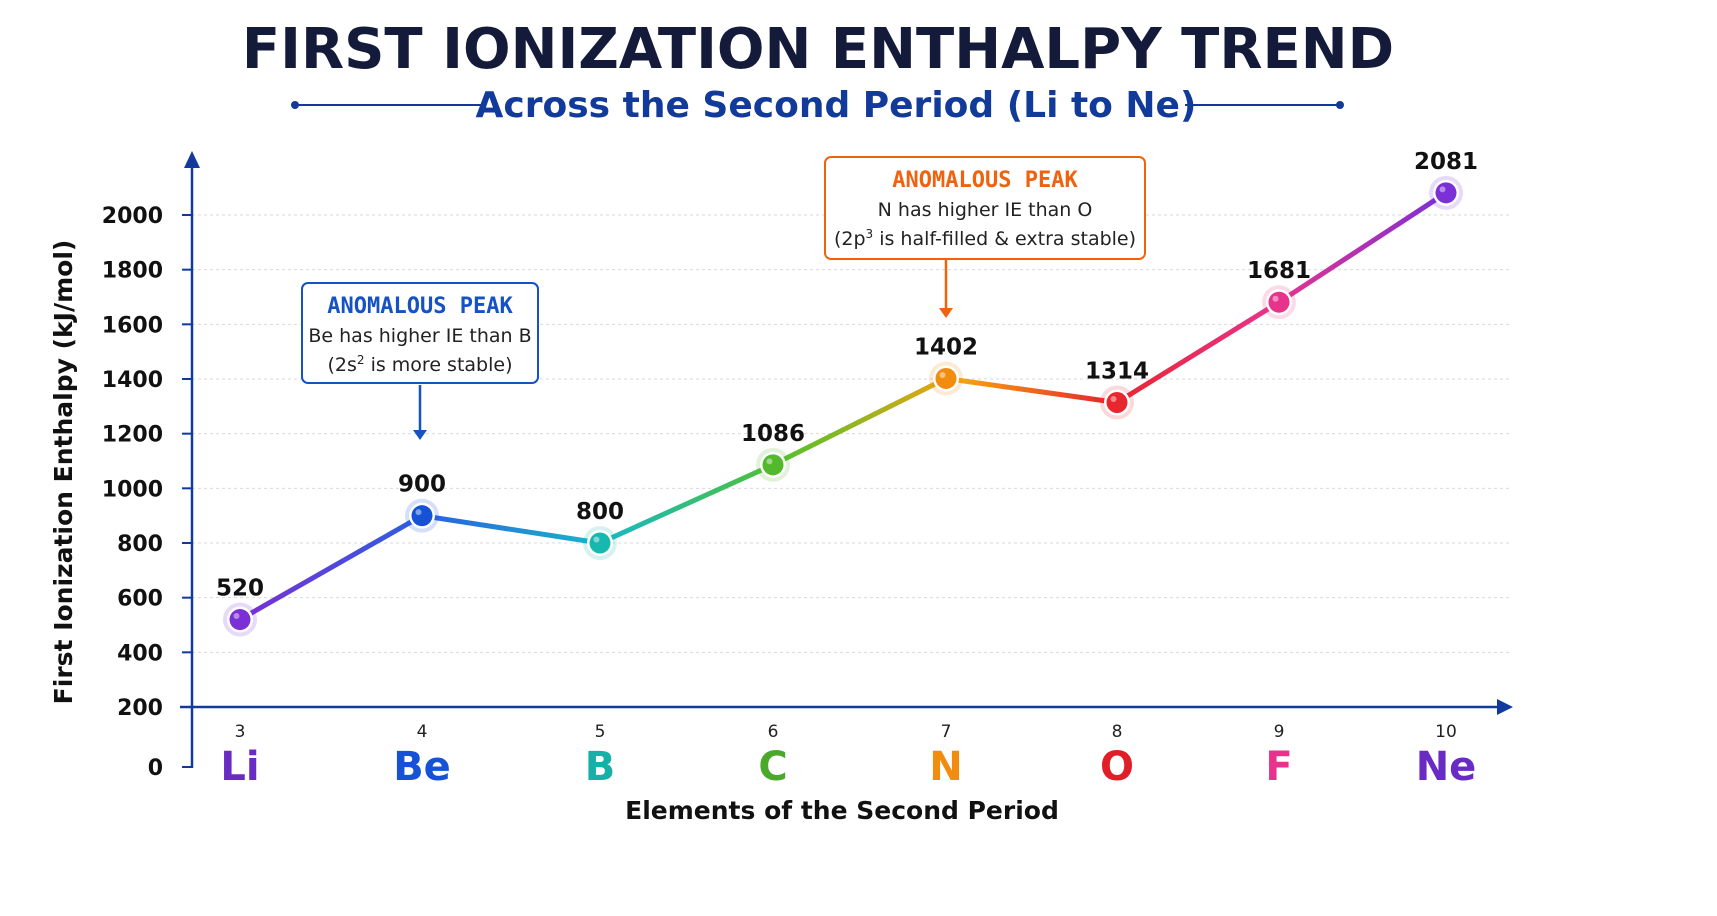 The image size is (1717, 916). I want to click on element-symbol-ne: Ne, so click(1446, 767).